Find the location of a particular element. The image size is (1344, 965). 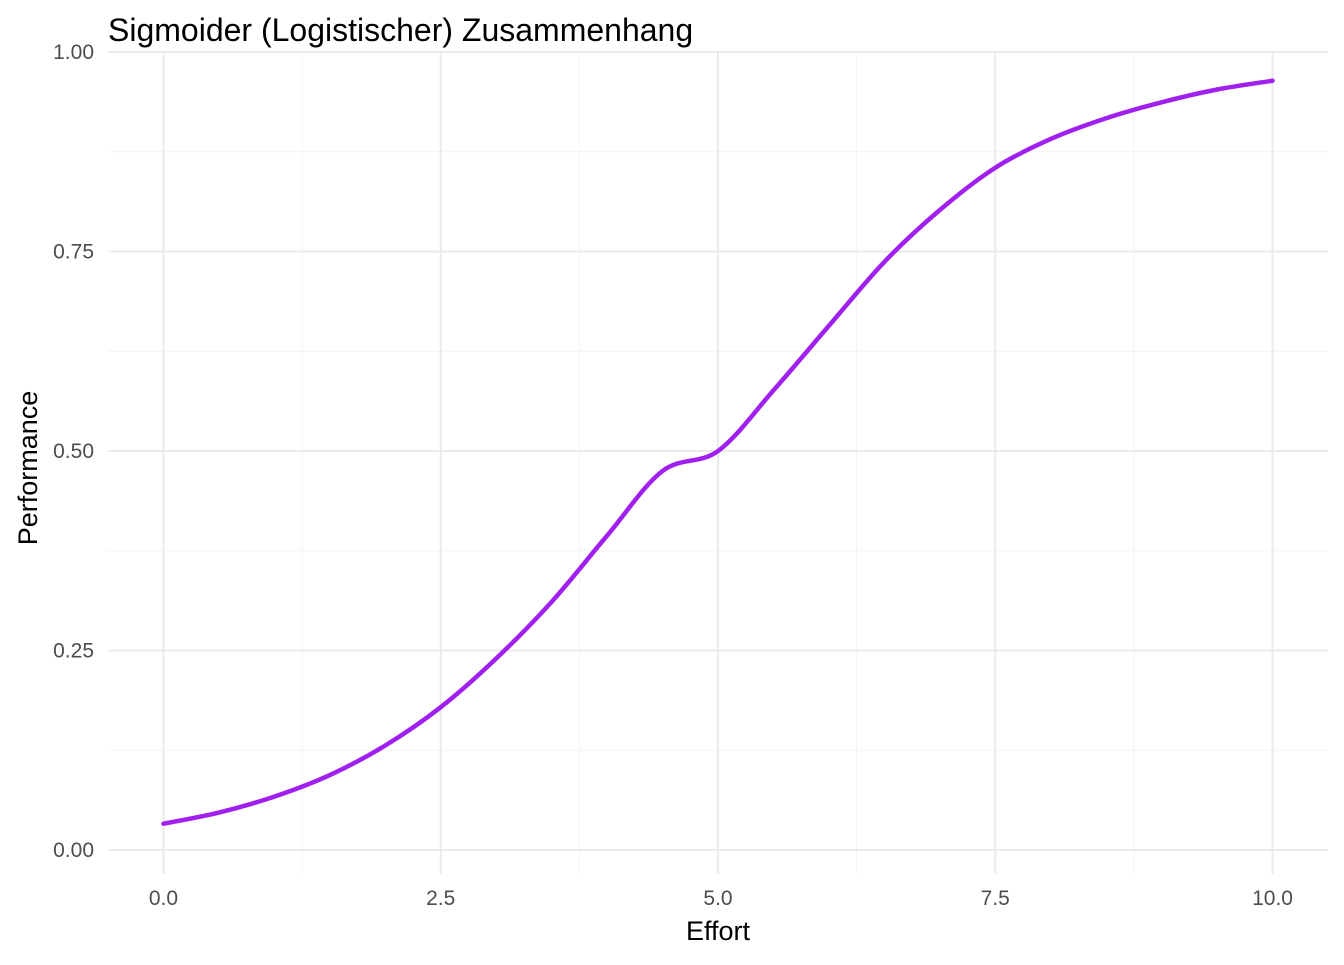

y-tick-label: 0.75 is located at coordinates (73, 252).